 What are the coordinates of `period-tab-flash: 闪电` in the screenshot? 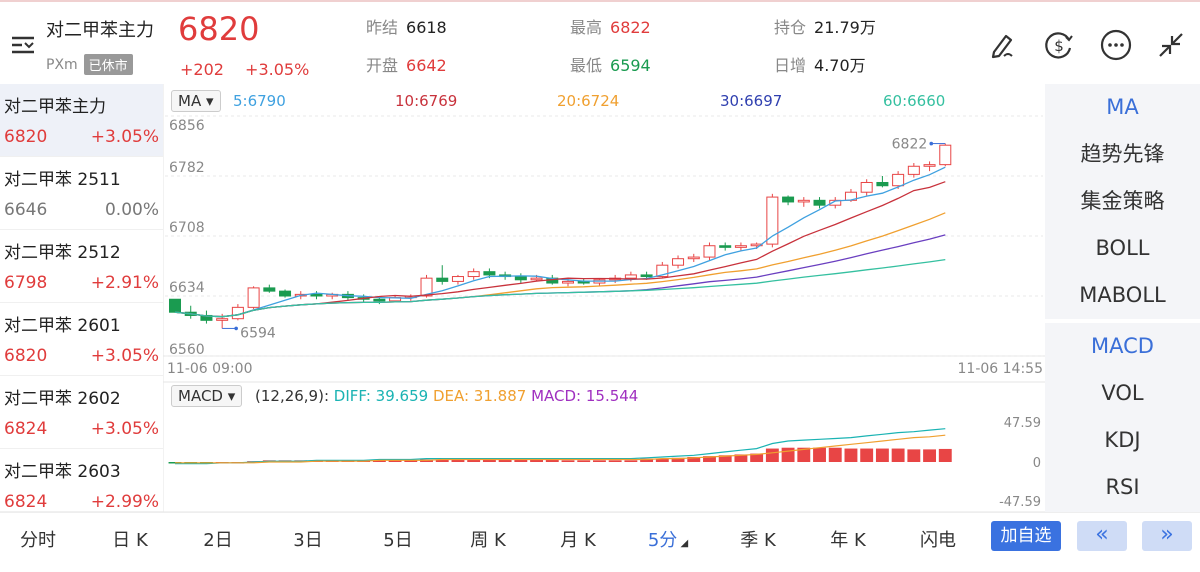 It's located at (938, 540).